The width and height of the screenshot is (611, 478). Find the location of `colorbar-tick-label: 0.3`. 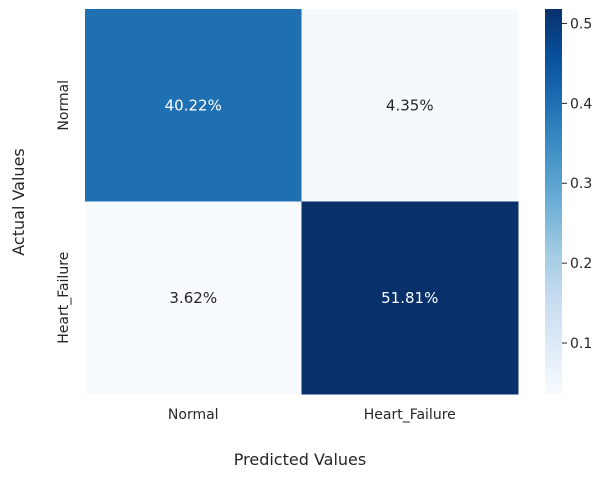

colorbar-tick-label: 0.3 is located at coordinates (581, 184).